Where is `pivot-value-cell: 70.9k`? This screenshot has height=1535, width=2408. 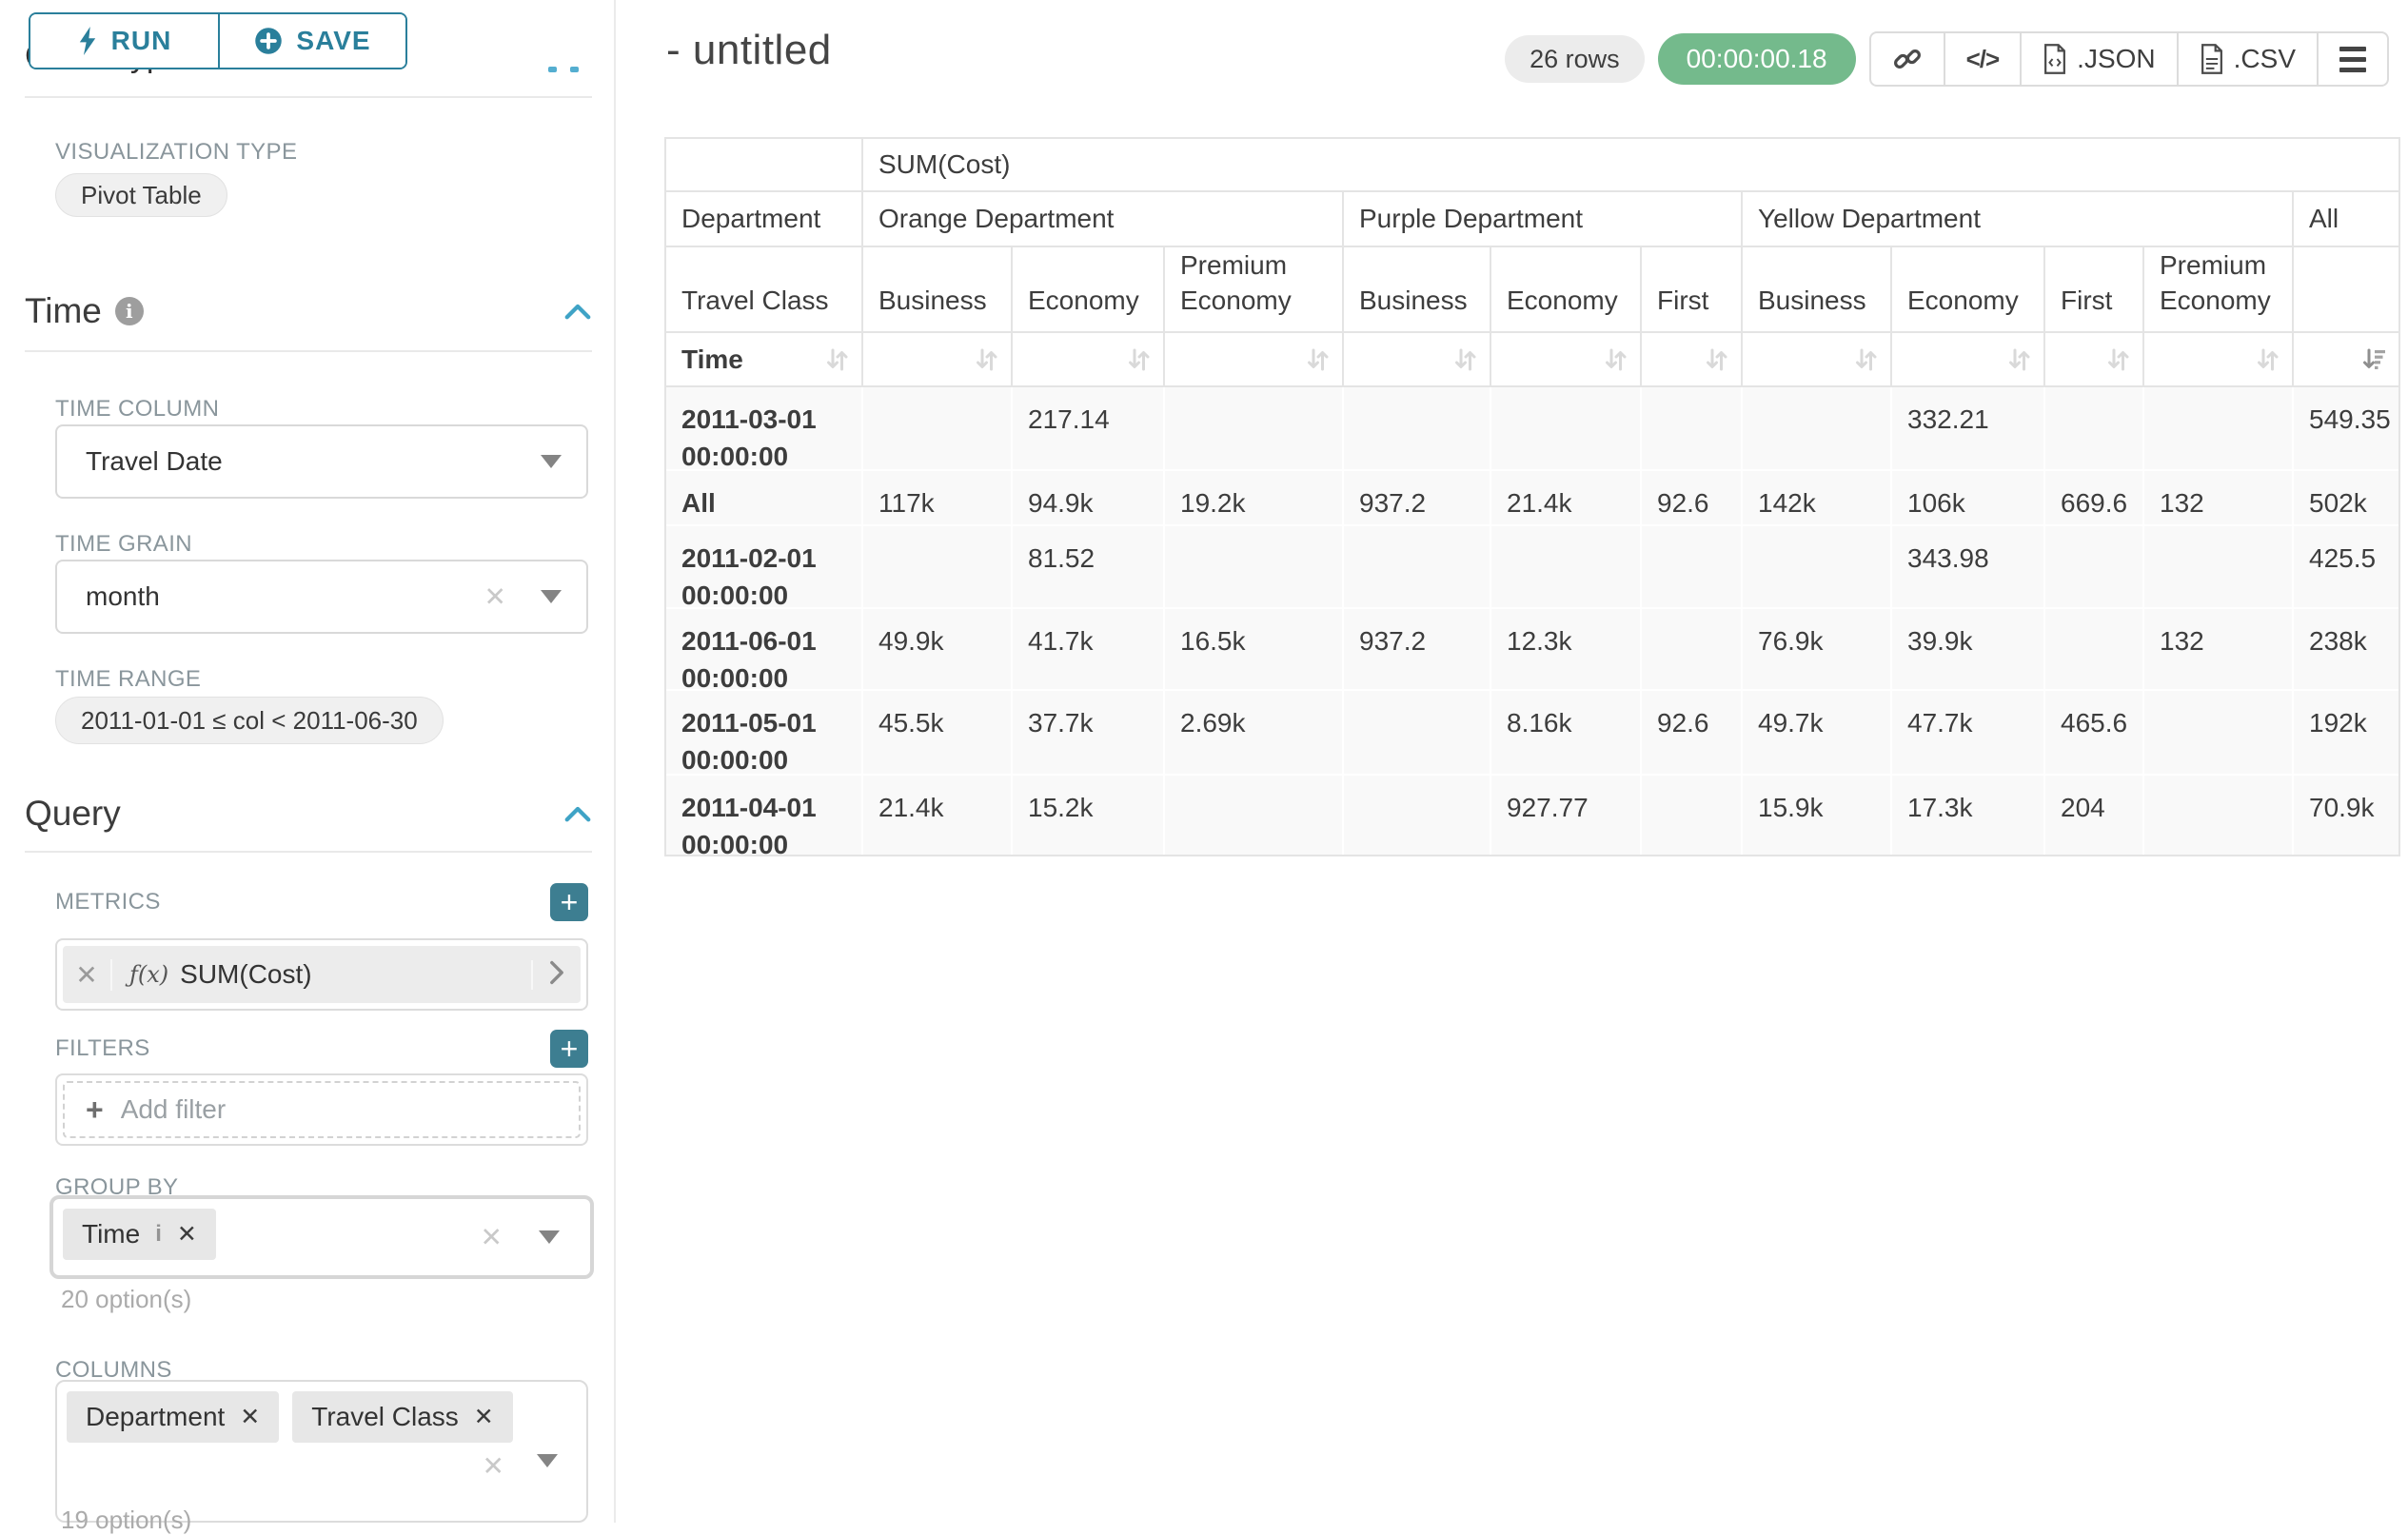
pivot-value-cell: 70.9k is located at coordinates (2346, 815).